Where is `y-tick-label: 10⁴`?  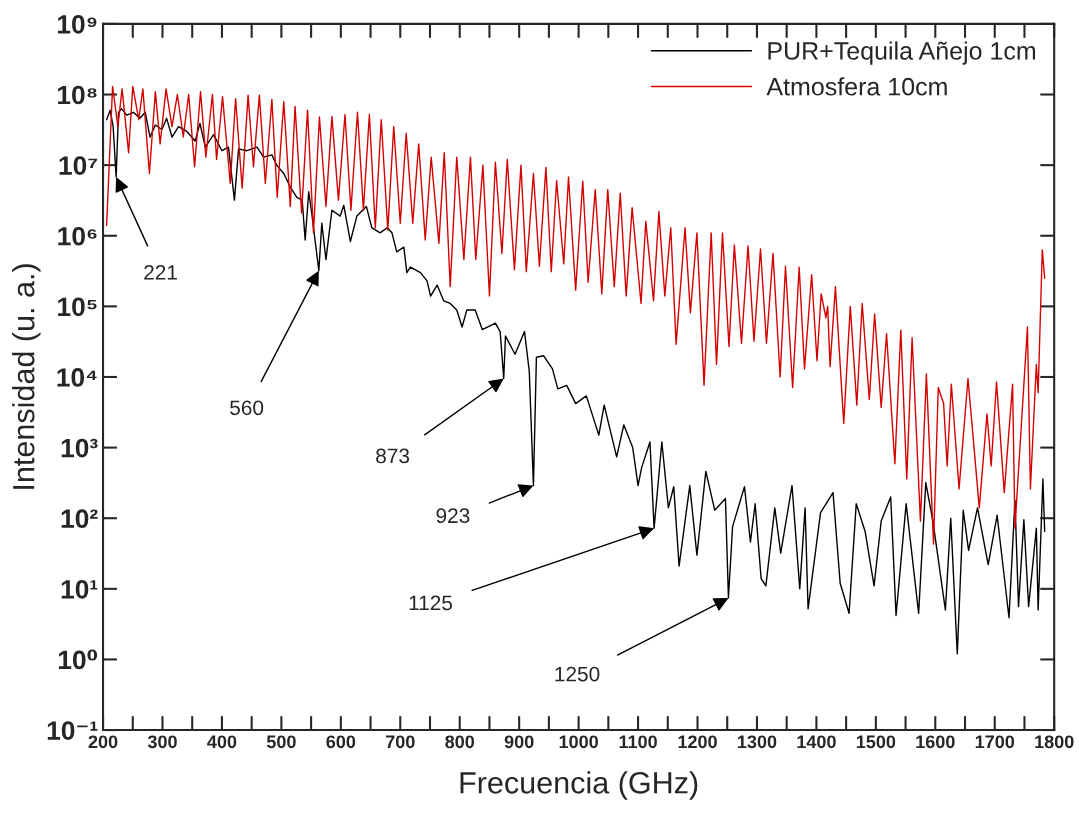 y-tick-label: 10⁴ is located at coordinates (77, 377).